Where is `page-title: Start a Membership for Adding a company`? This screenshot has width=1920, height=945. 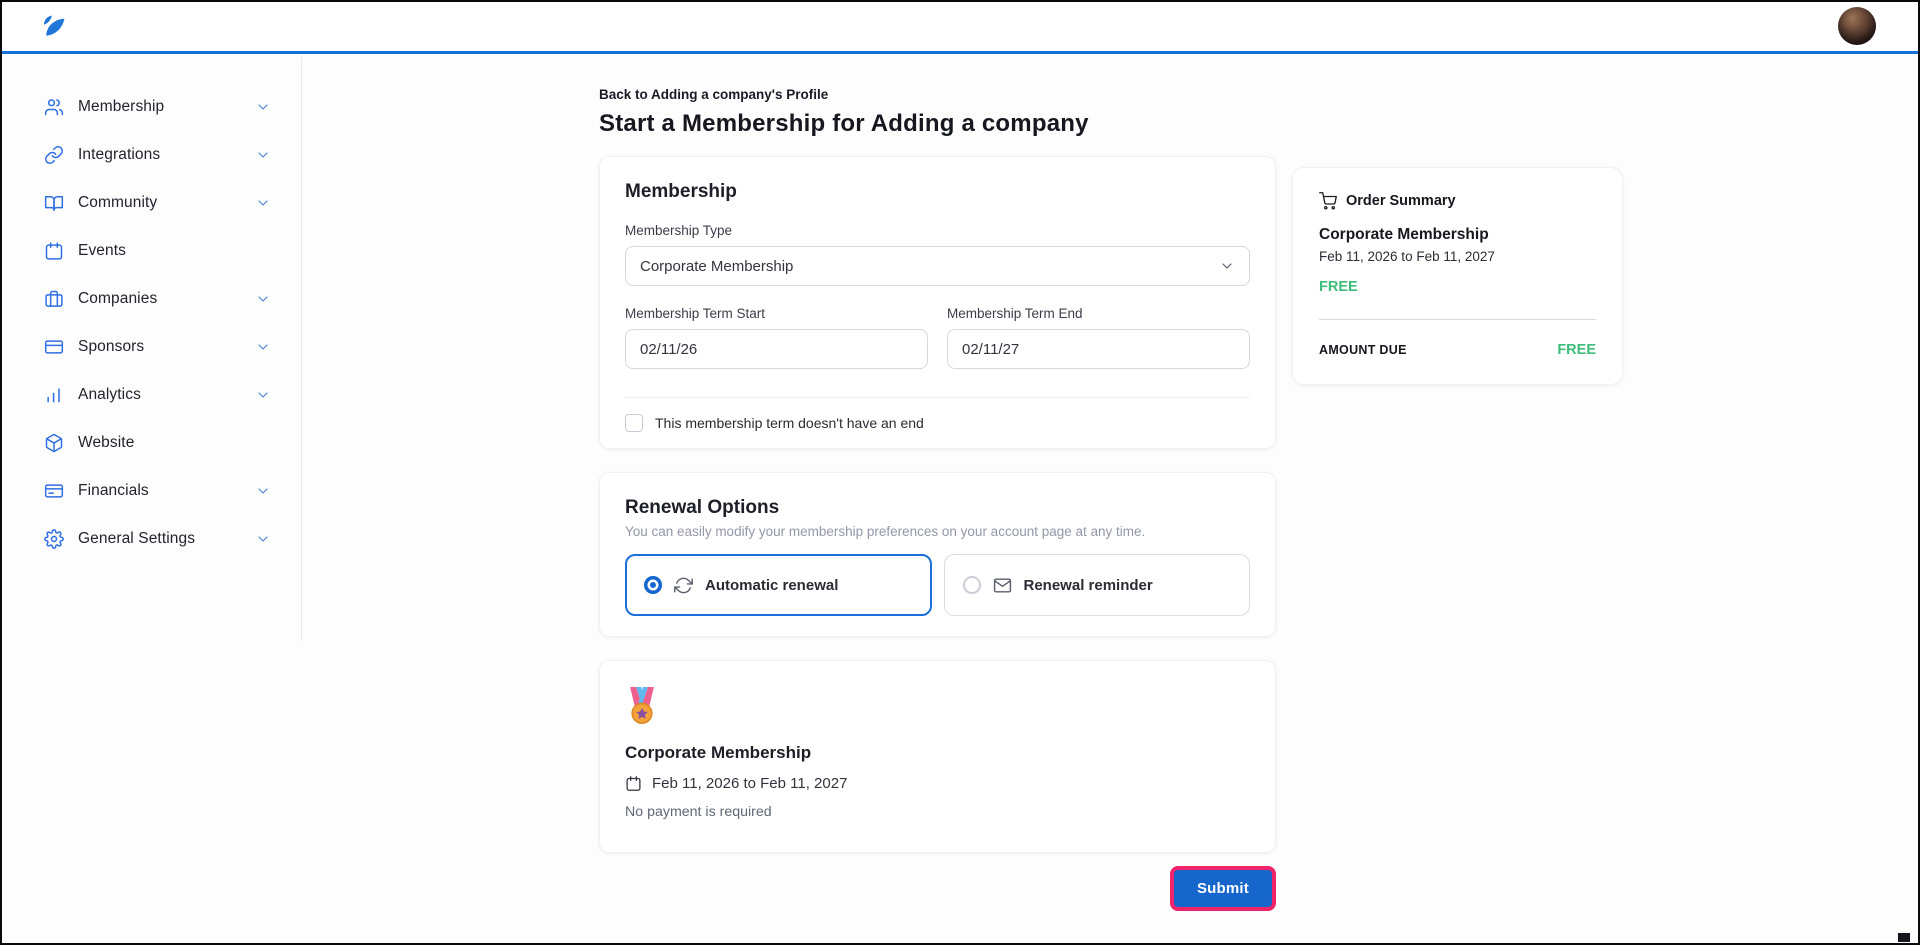
page-title: Start a Membership for Adding a company is located at coordinates (844, 123).